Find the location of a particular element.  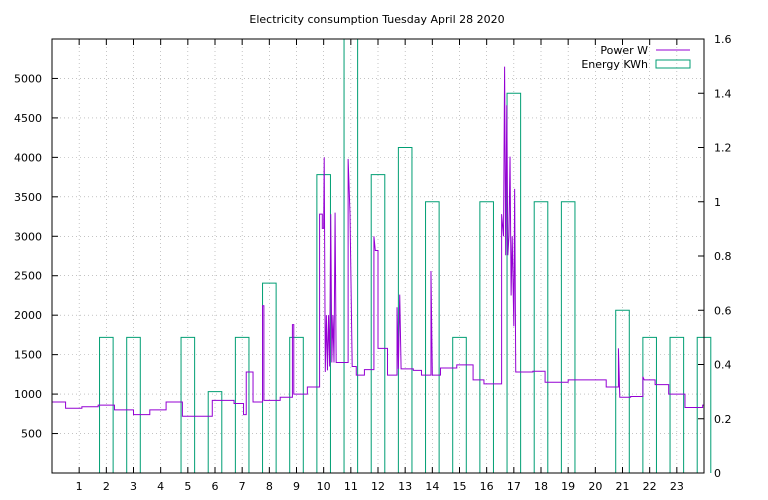

x-tick-label: 14 is located at coordinates (432, 486).